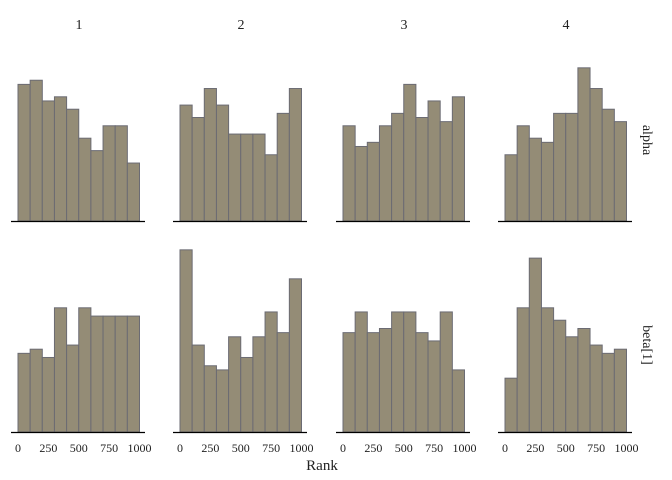 The width and height of the screenshot is (672, 480). Describe the element at coordinates (404, 25) in the screenshot. I see `facet-column-label: 3` at that location.